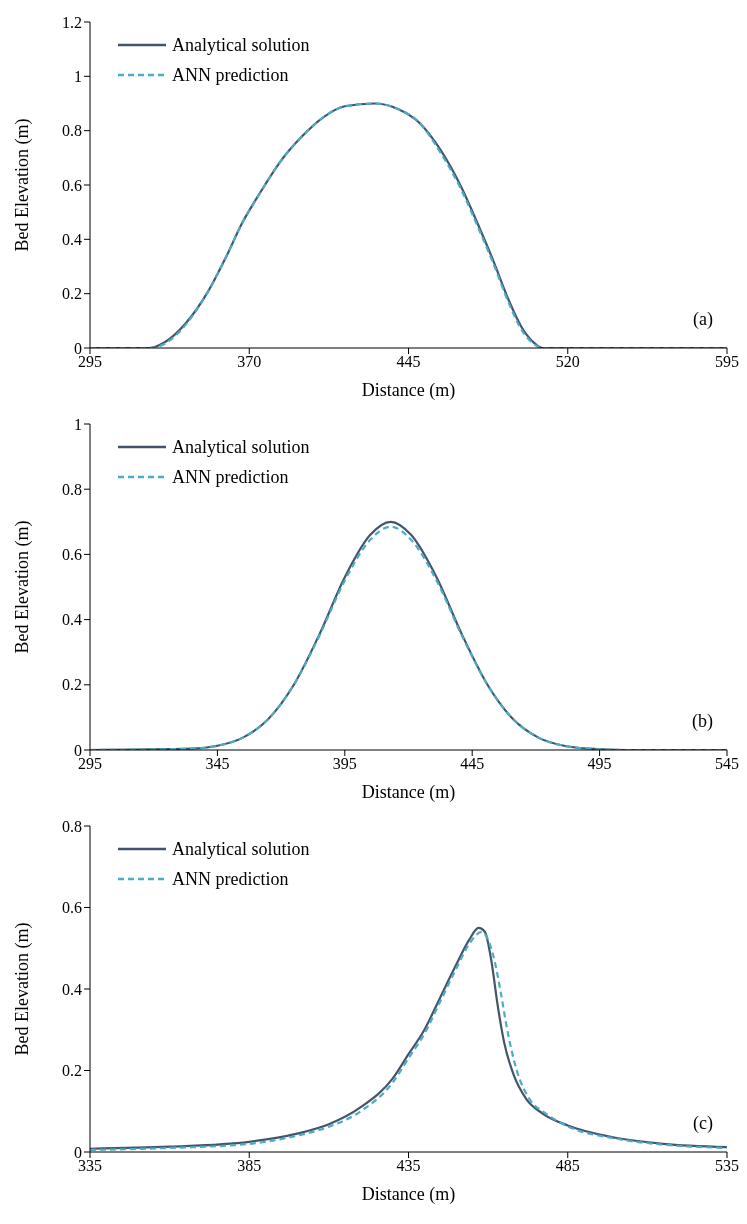 This screenshot has height=1224, width=747. What do you see at coordinates (727, 362) in the screenshot?
I see `x-tick-label: 595` at bounding box center [727, 362].